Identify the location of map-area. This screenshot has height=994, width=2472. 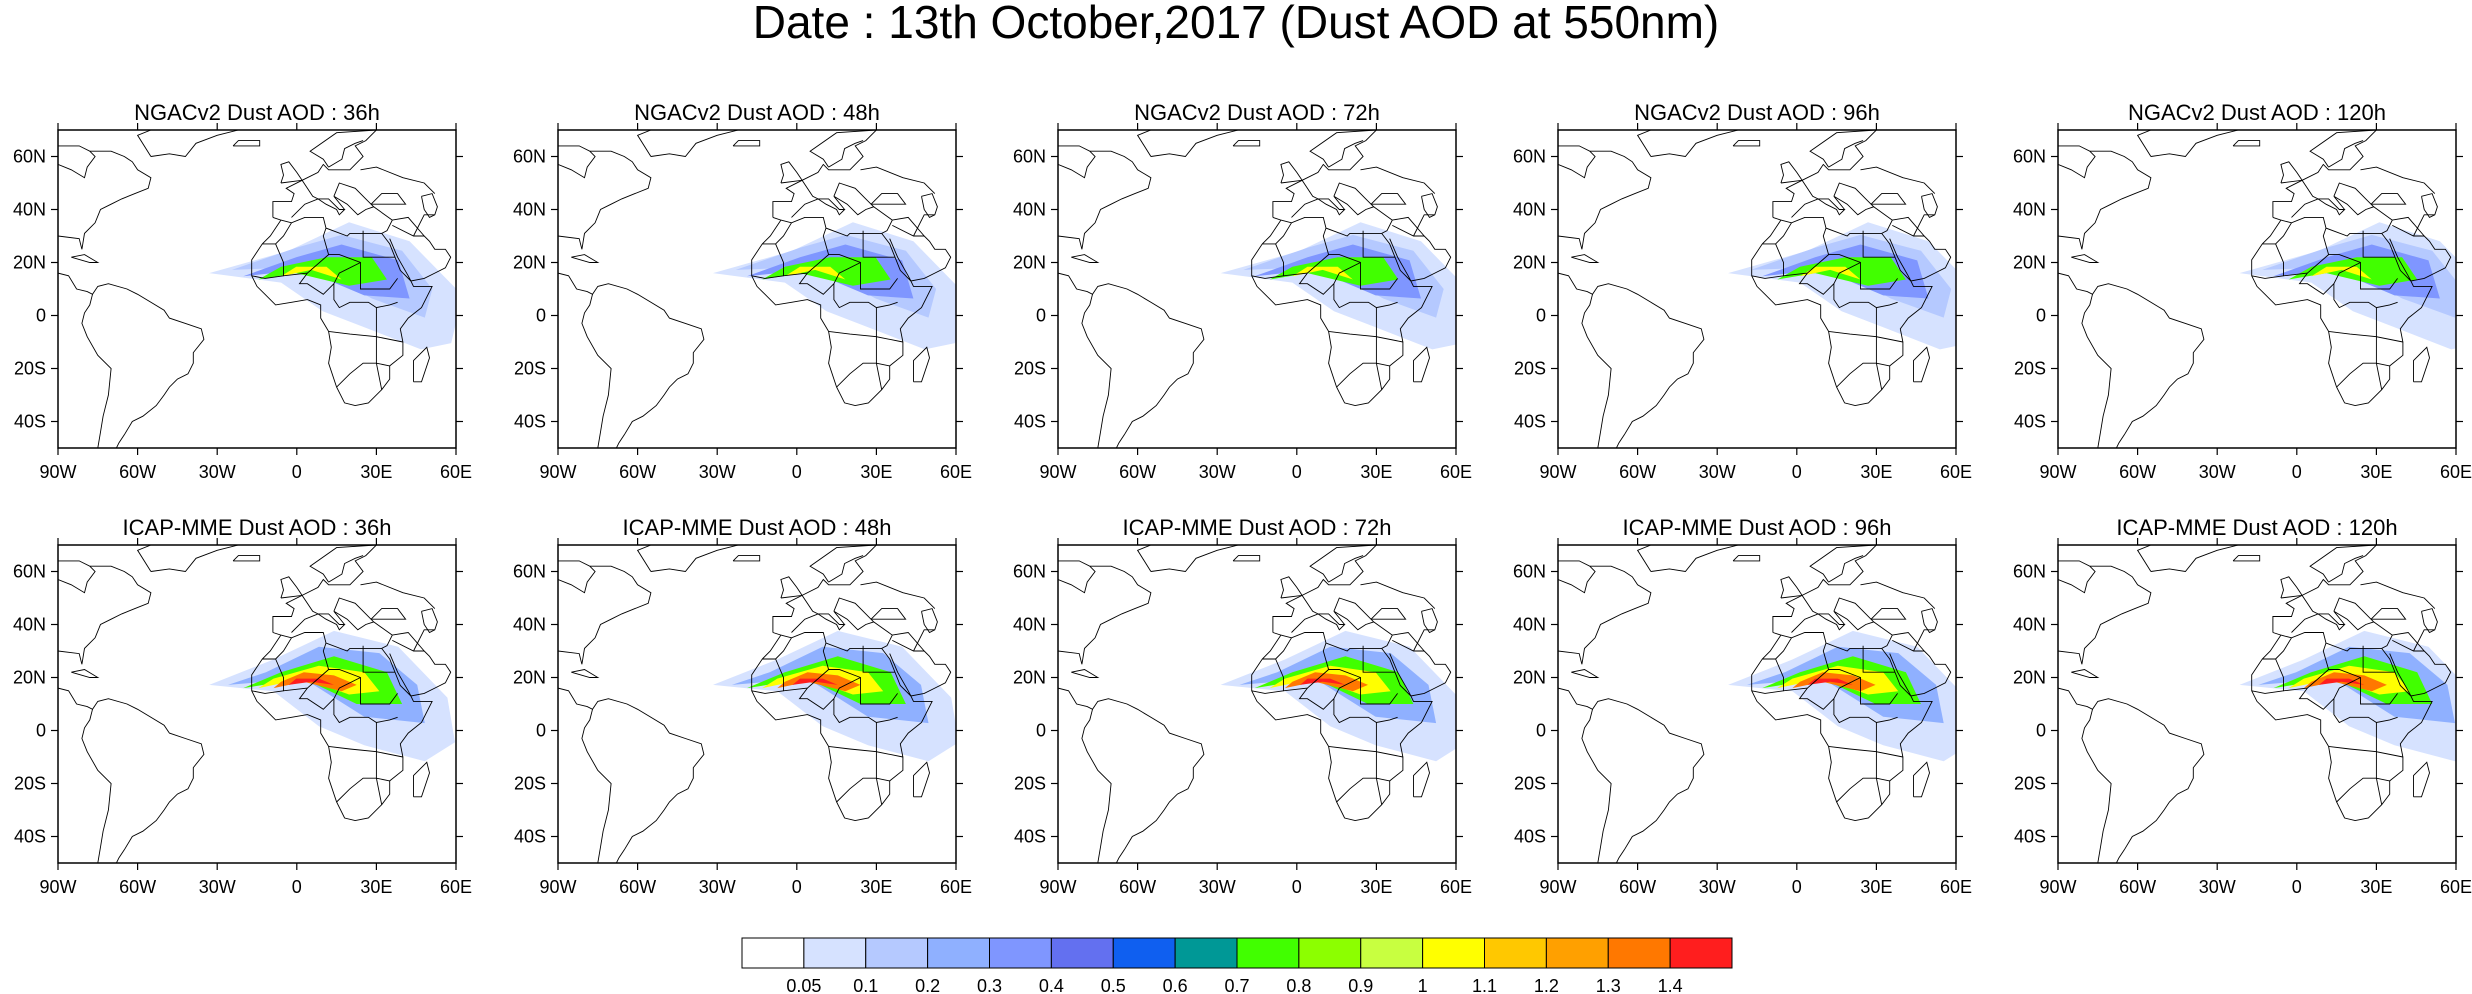
(257, 704).